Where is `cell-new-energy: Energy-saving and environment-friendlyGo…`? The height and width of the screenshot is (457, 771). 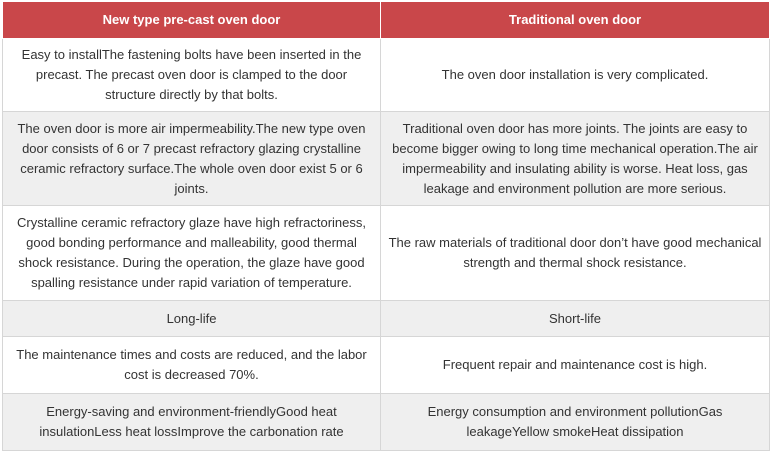
cell-new-energy: Energy-saving and environment-friendlyGo… is located at coordinates (191, 422).